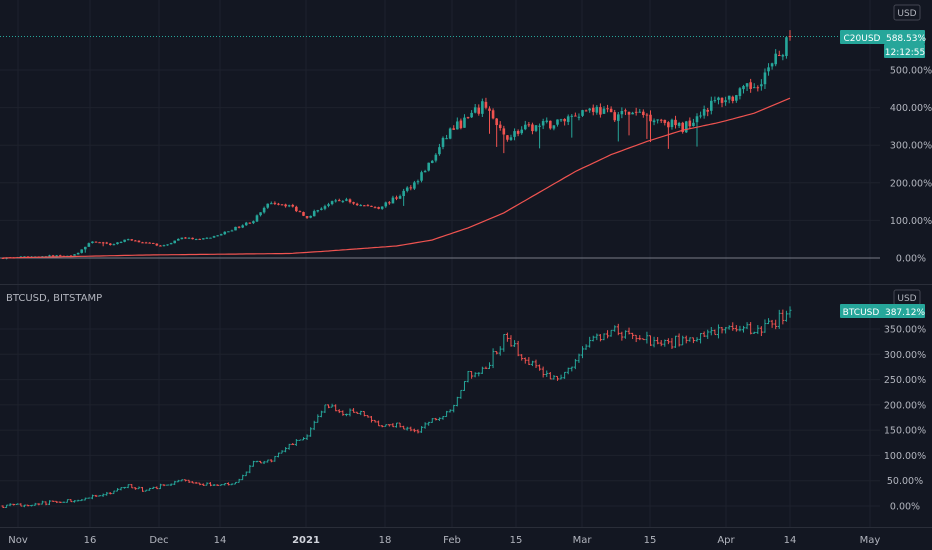  Describe the element at coordinates (158, 540) in the screenshot. I see `time-axis-label: Dec` at that location.